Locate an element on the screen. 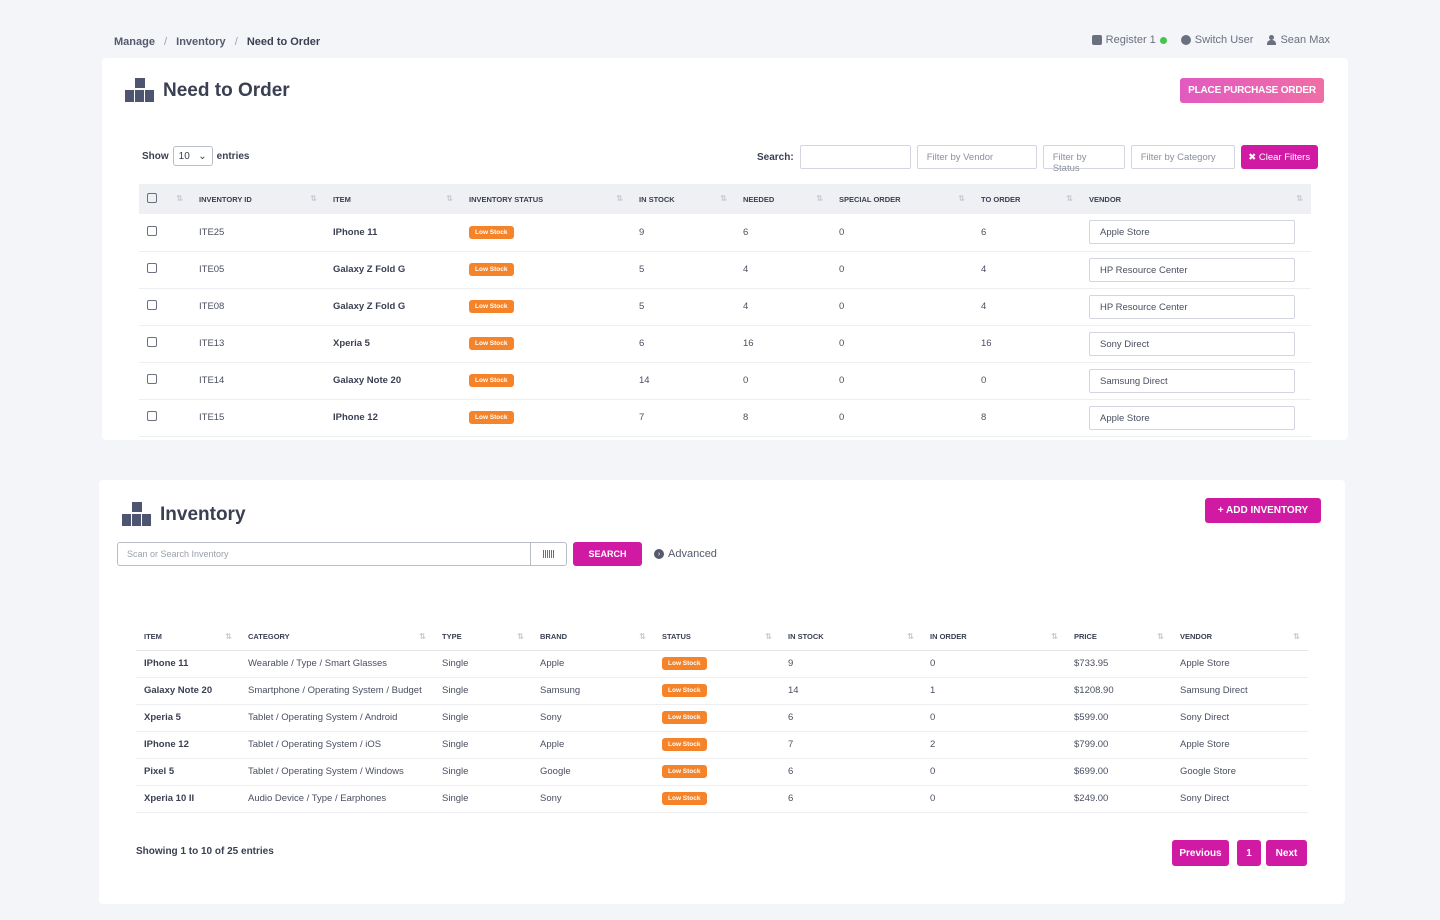  in-stock: 6 is located at coordinates (851, 718).